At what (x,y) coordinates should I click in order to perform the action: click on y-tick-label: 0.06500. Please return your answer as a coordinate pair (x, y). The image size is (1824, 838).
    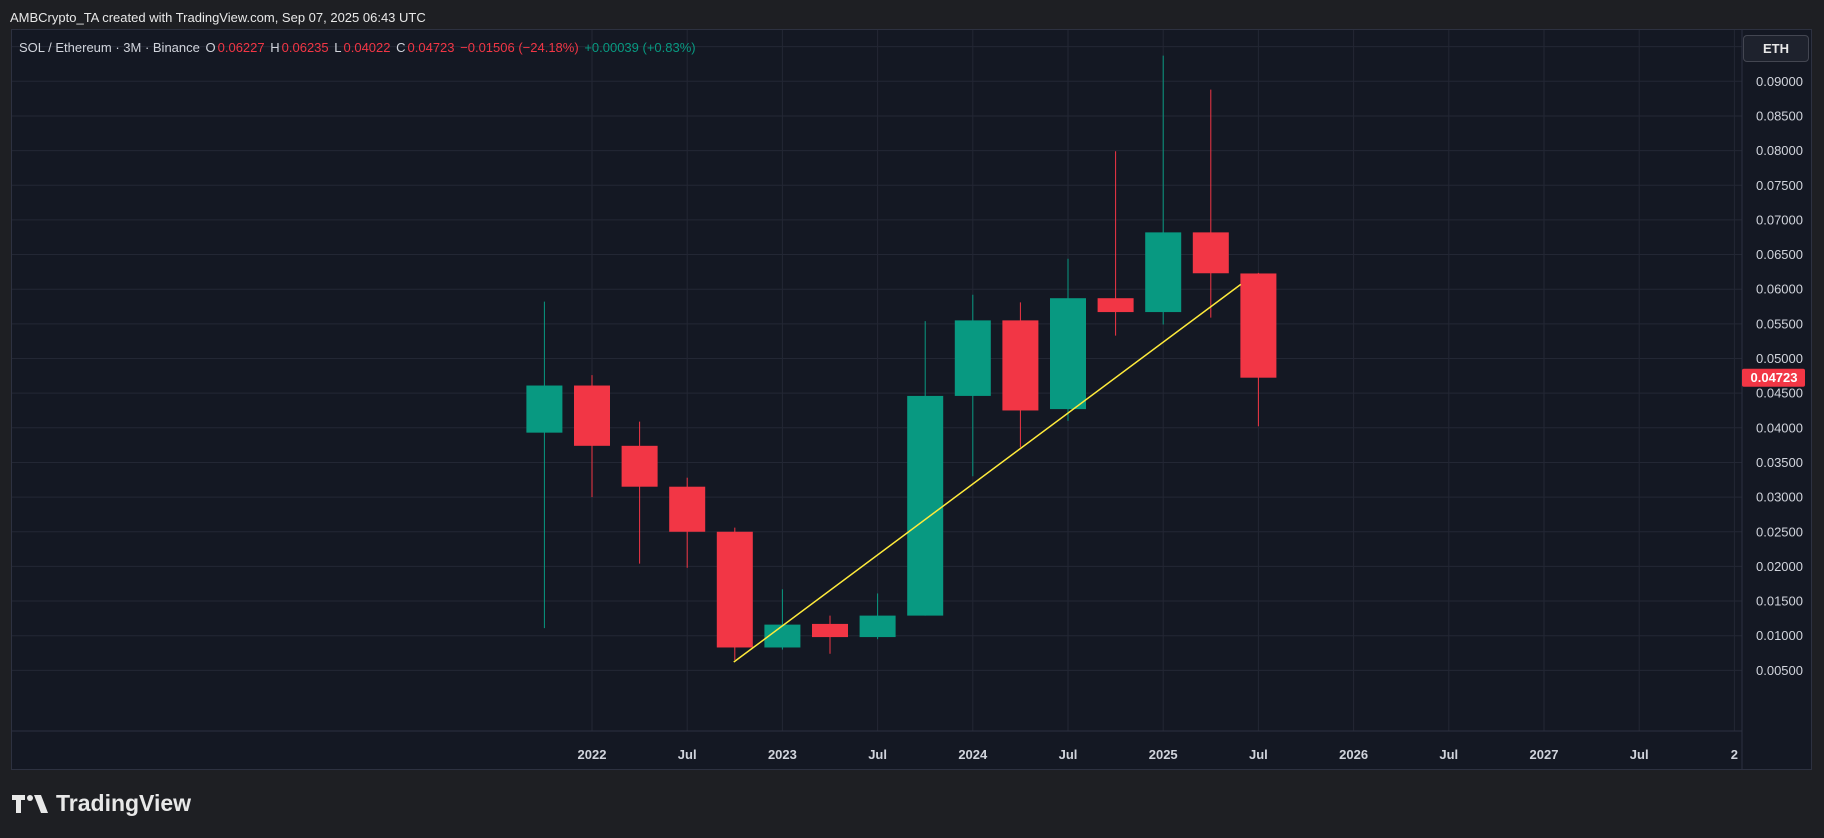
    Looking at the image, I should click on (1779, 254).